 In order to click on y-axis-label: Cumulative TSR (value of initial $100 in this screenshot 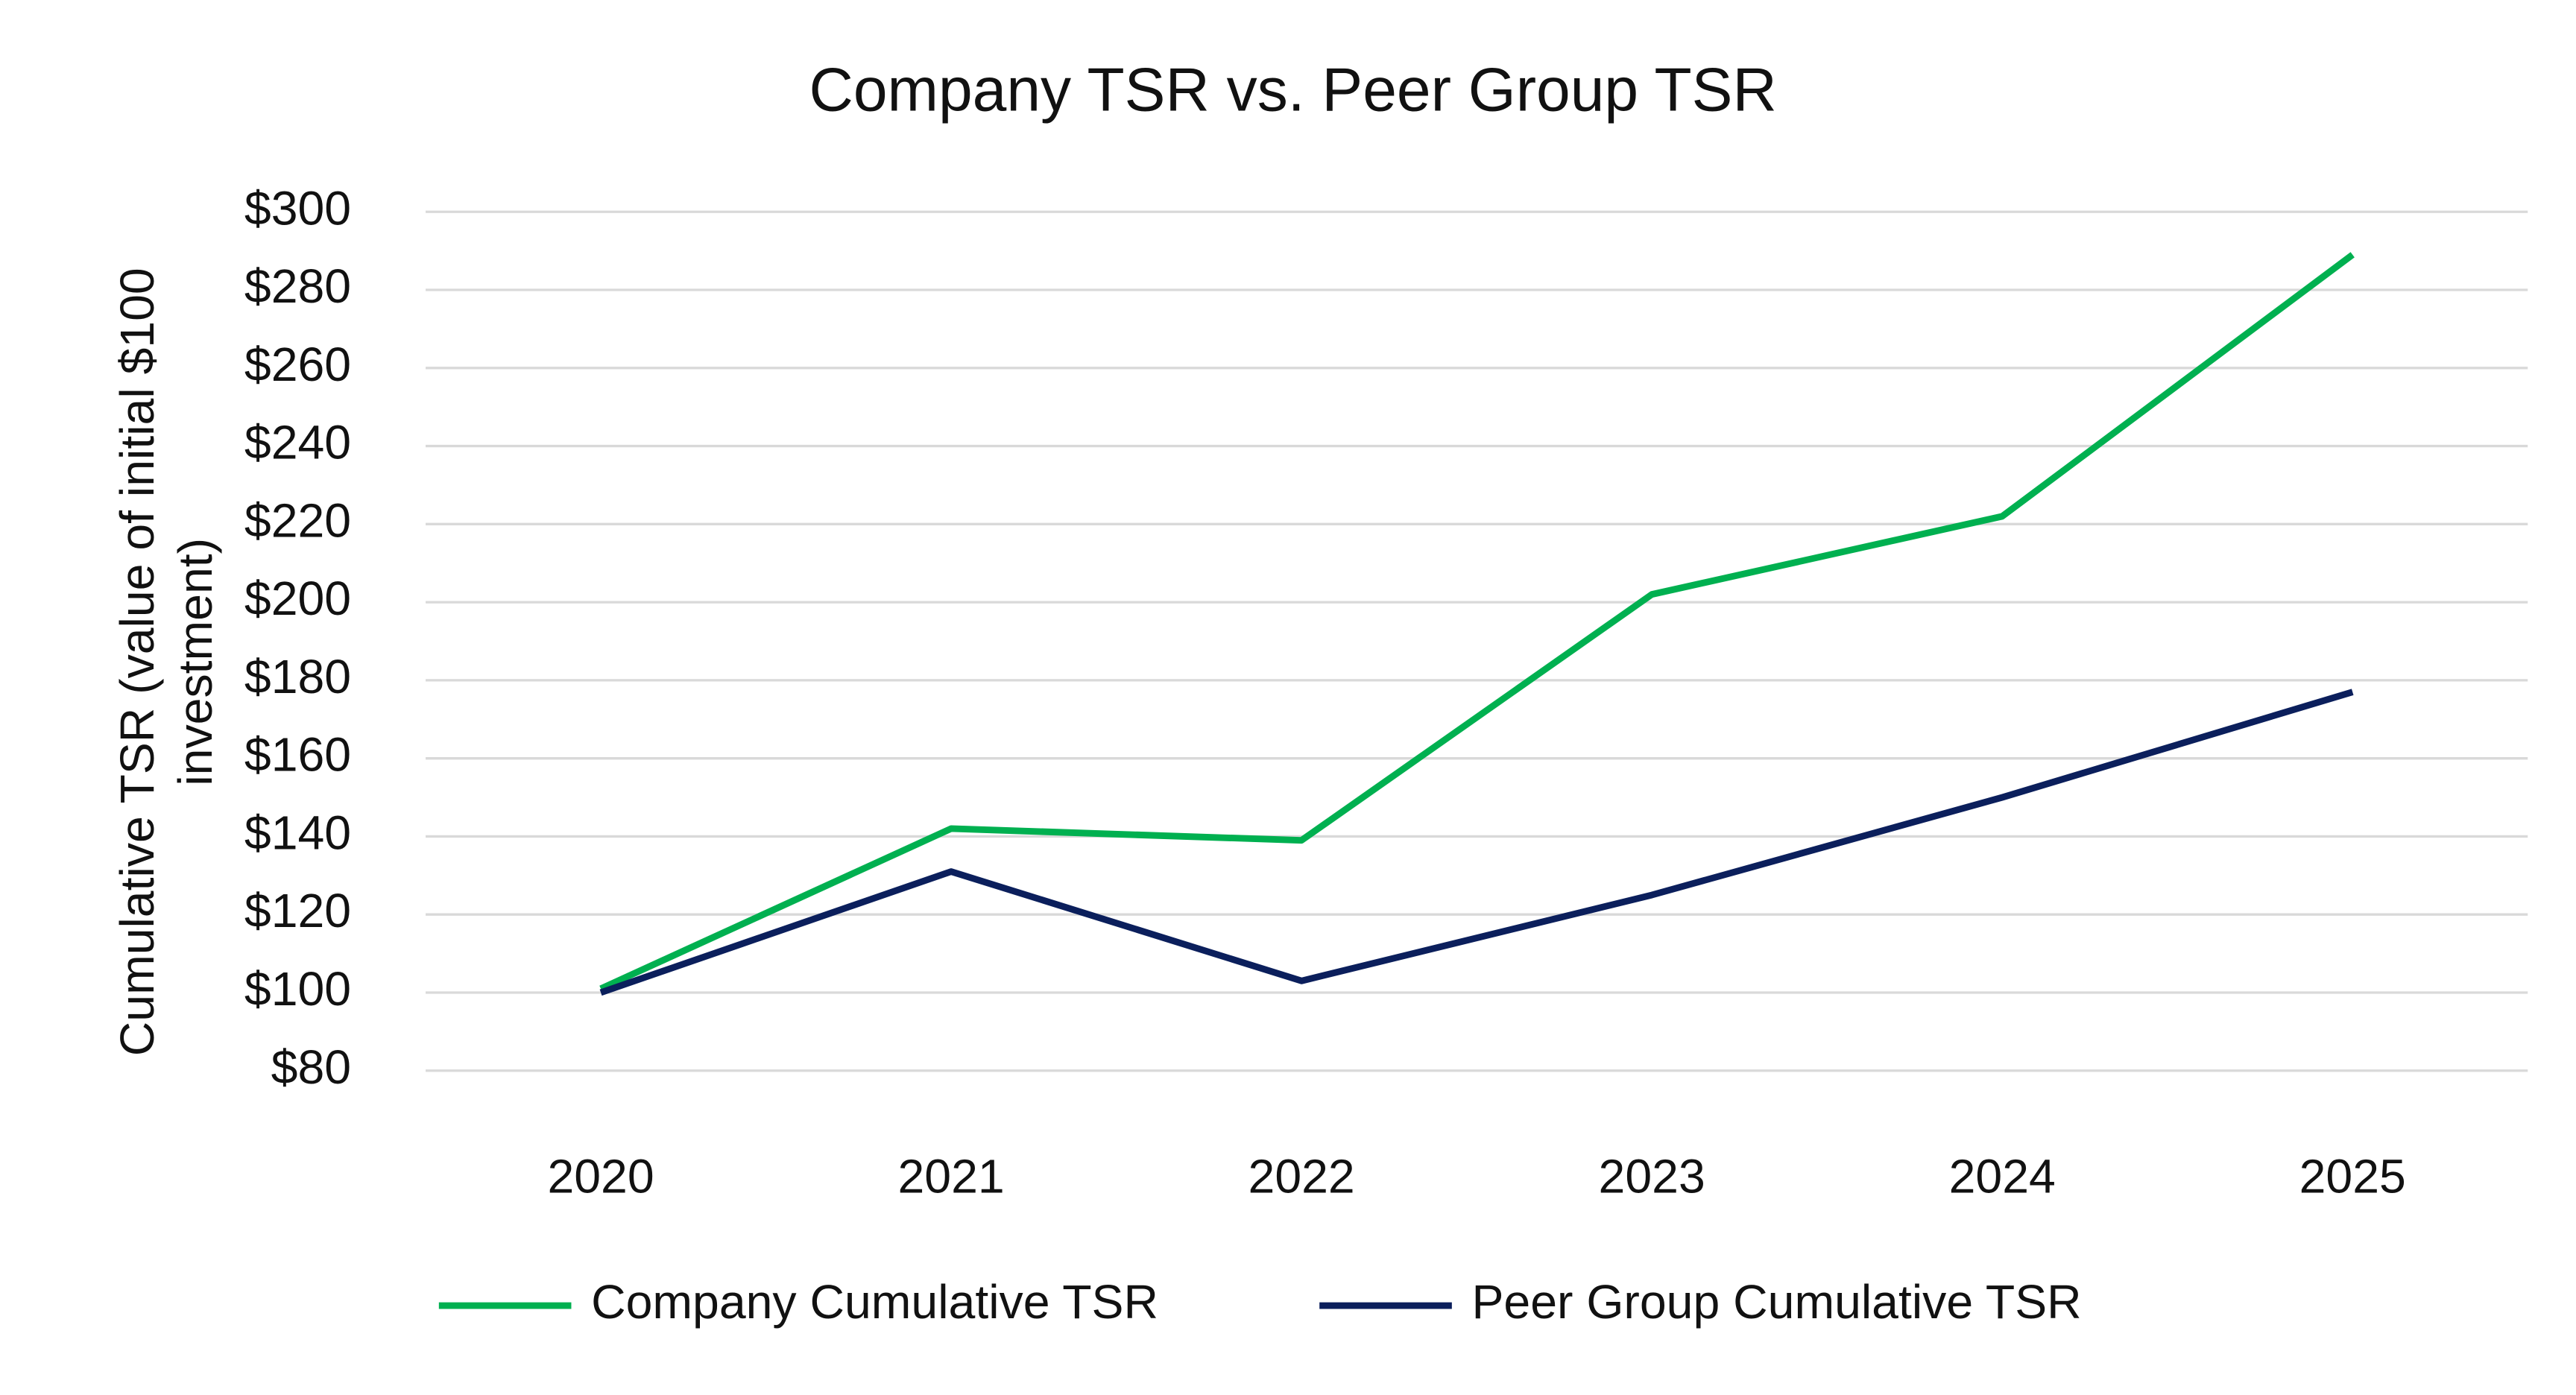, I will do `click(137, 662)`.